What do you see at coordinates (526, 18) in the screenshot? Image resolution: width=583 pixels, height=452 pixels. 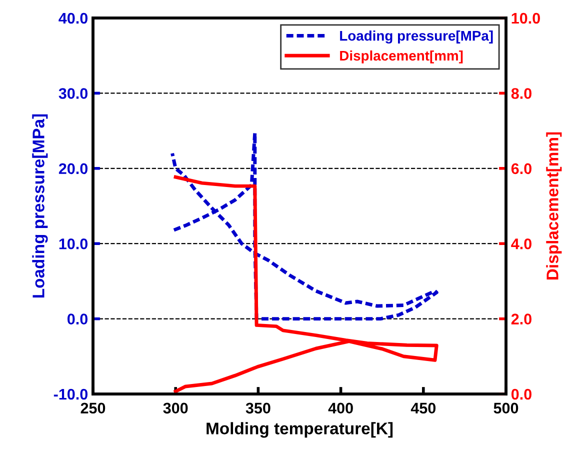 I see `y2-tick-label: 10.0` at bounding box center [526, 18].